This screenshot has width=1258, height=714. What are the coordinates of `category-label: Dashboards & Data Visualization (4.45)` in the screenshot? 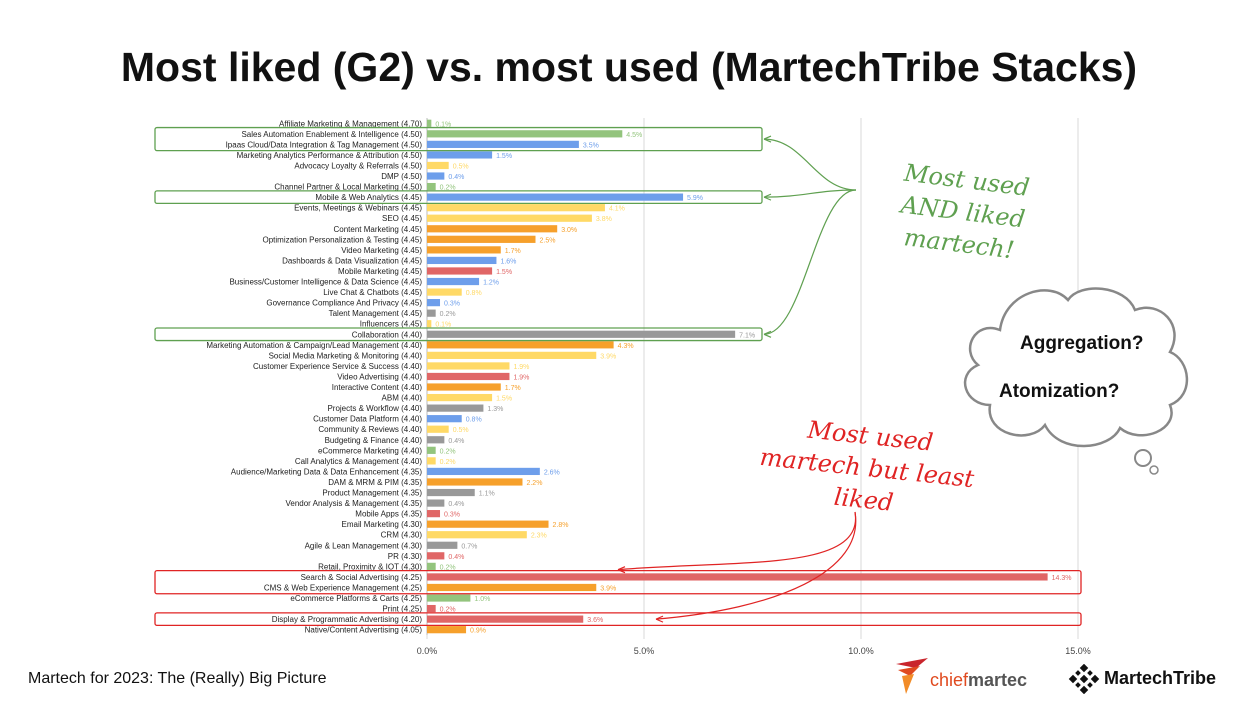 It's located at (352, 260).